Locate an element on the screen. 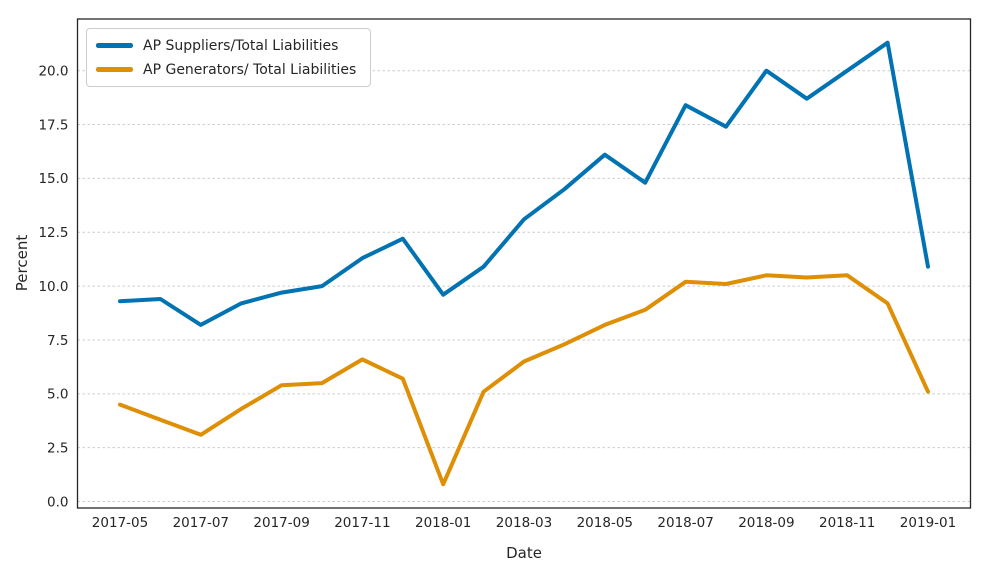  x-tick-2017-07: 2017-07 is located at coordinates (201, 523).